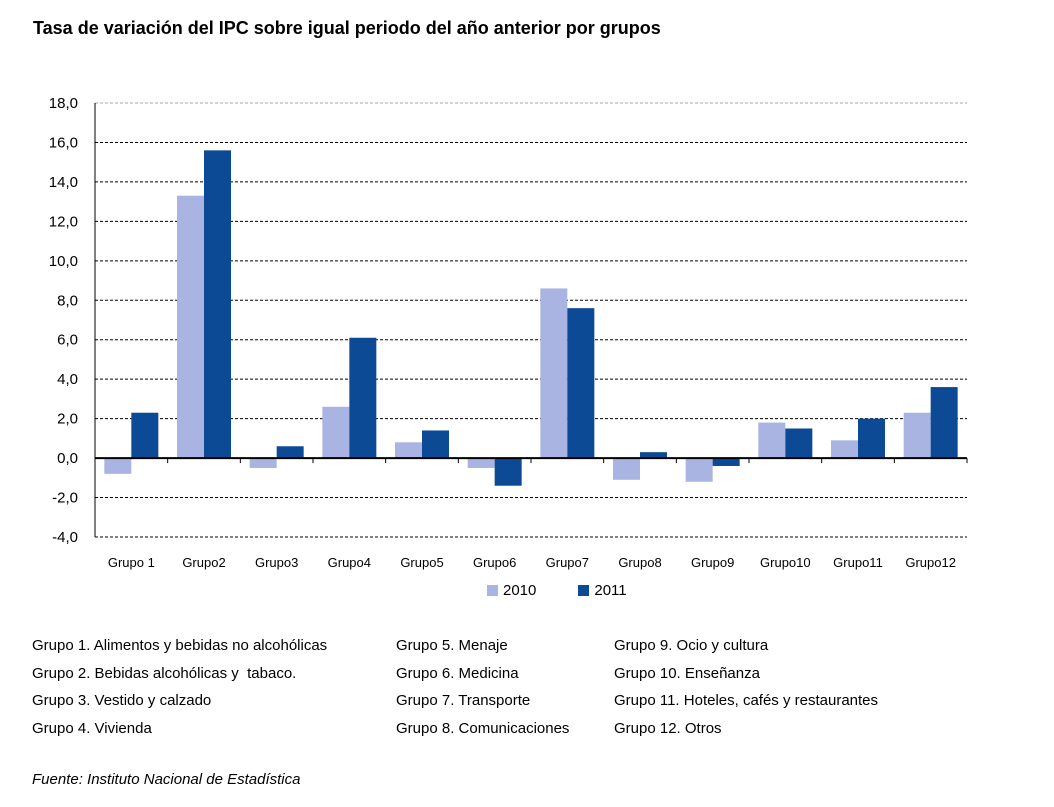 The image size is (1054, 807). I want to click on y-tick-label: -4,0, so click(65, 537).